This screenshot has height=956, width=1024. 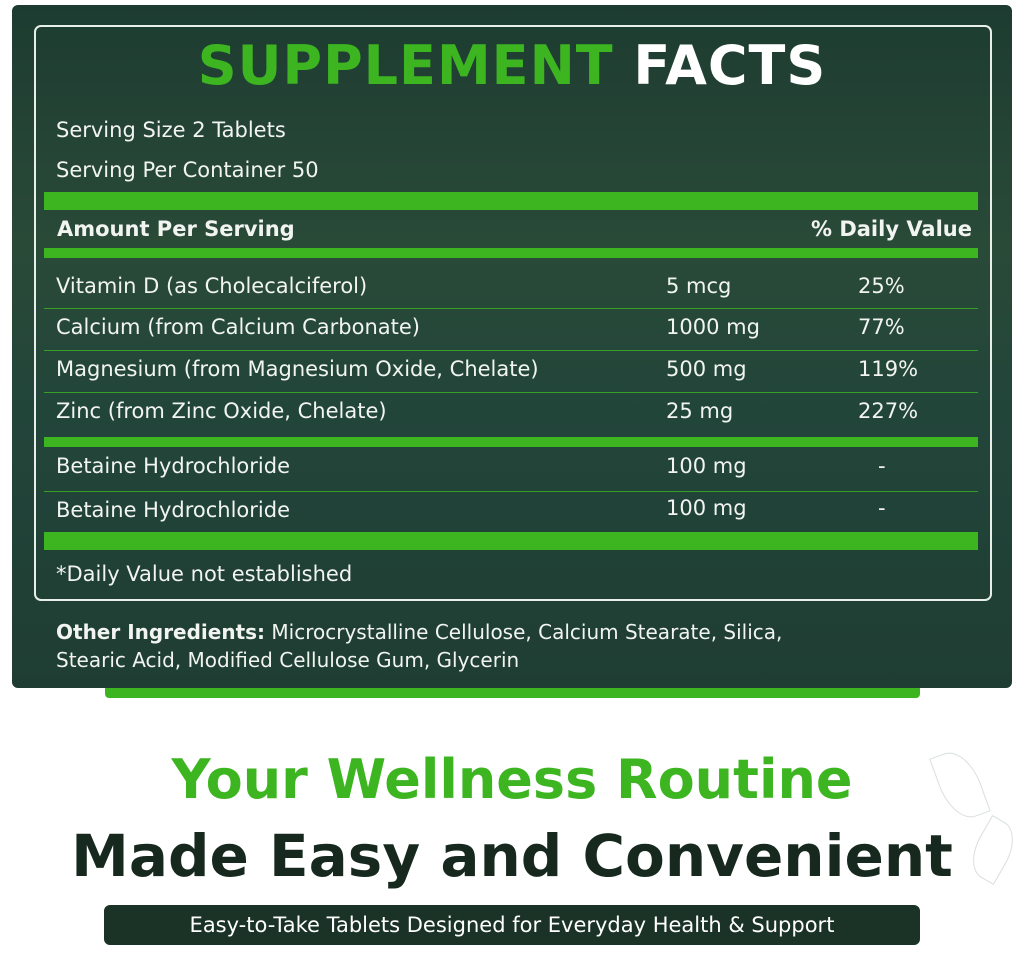 I want to click on other-ingredients-label: Other Ingredients:, so click(x=161, y=632).